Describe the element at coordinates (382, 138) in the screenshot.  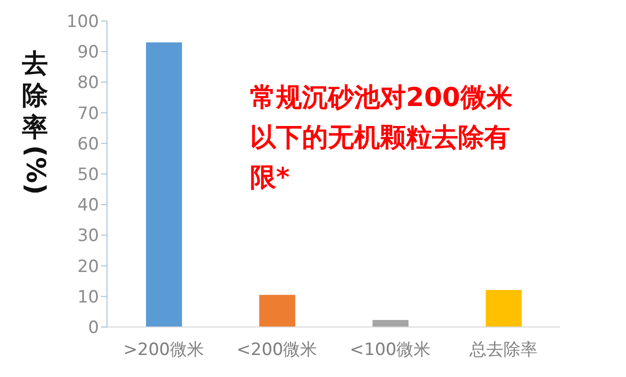
I see `annotation: 常规沉砂池对200微米以下的无机颗粒去除有限*` at that location.